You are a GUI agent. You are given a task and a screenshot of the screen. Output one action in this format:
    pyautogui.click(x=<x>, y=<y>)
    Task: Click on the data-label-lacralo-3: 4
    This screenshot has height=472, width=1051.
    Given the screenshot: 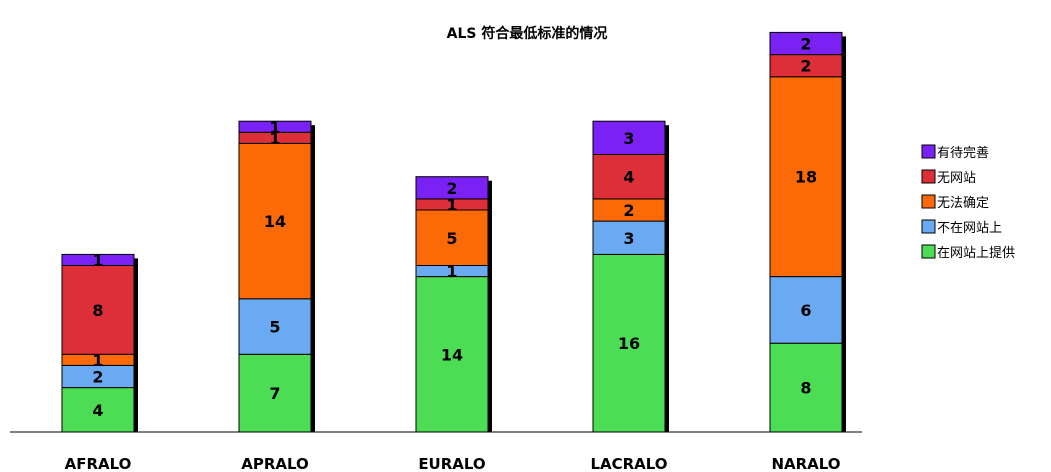 What is the action you would take?
    pyautogui.click(x=628, y=177)
    